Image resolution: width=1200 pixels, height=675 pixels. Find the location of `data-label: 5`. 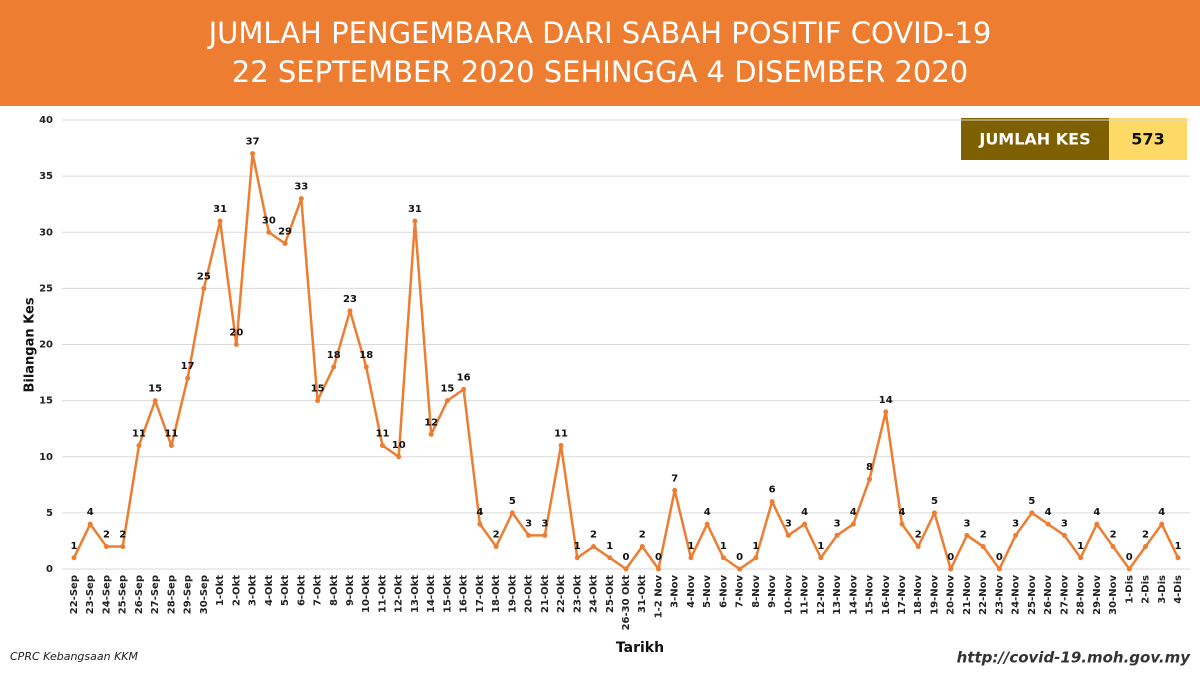

data-label: 5 is located at coordinates (512, 501).